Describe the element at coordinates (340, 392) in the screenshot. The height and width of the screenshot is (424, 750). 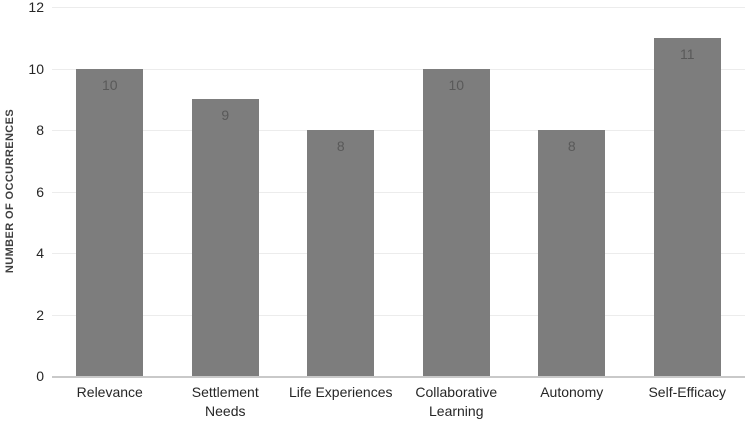
I see `x-category-label: Life Experiences` at that location.